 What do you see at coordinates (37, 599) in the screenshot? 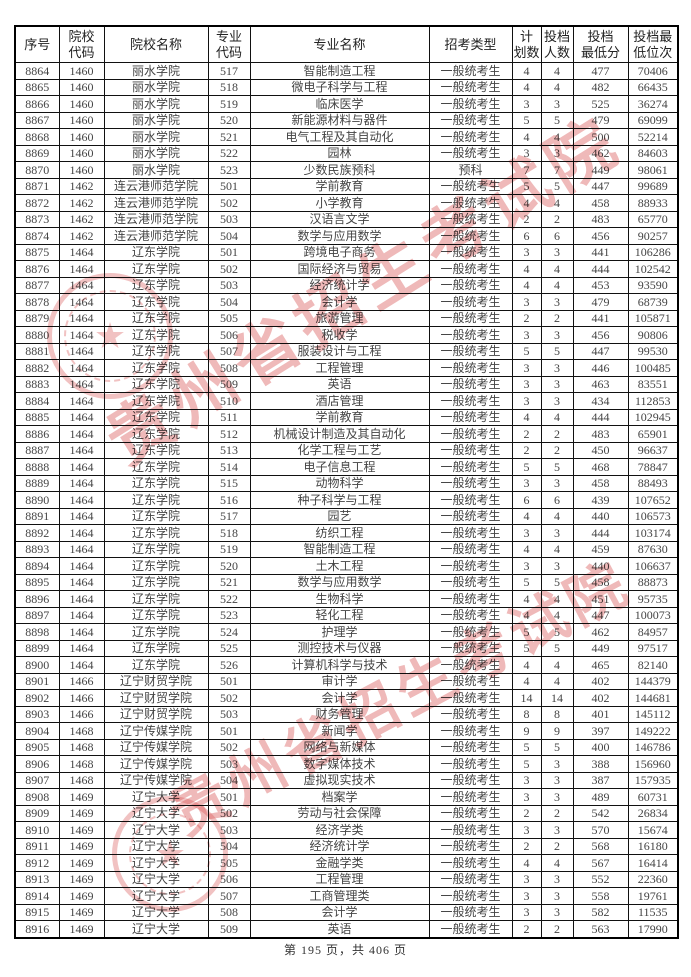
I see `cell: 8896` at bounding box center [37, 599].